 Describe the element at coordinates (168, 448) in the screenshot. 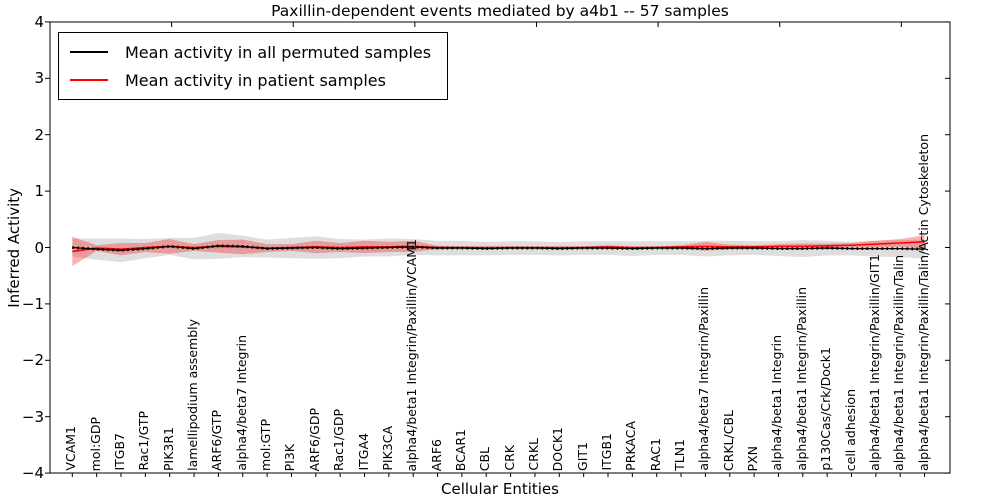

I see `x-tick-label: PIK3R1` at that location.